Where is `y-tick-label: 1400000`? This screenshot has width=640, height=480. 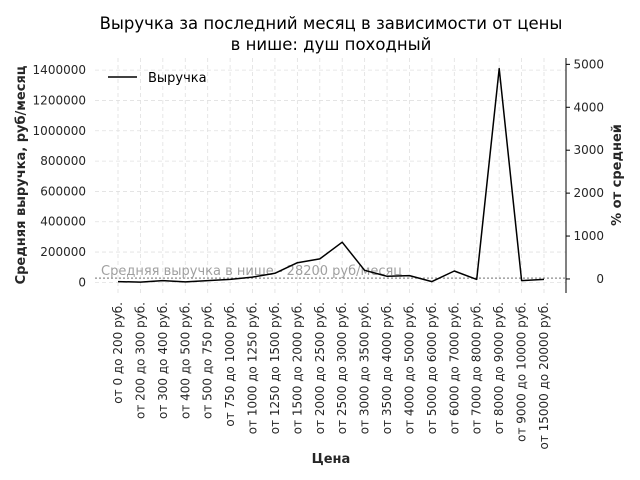
y-tick-label: 1400000 is located at coordinates (59, 70).